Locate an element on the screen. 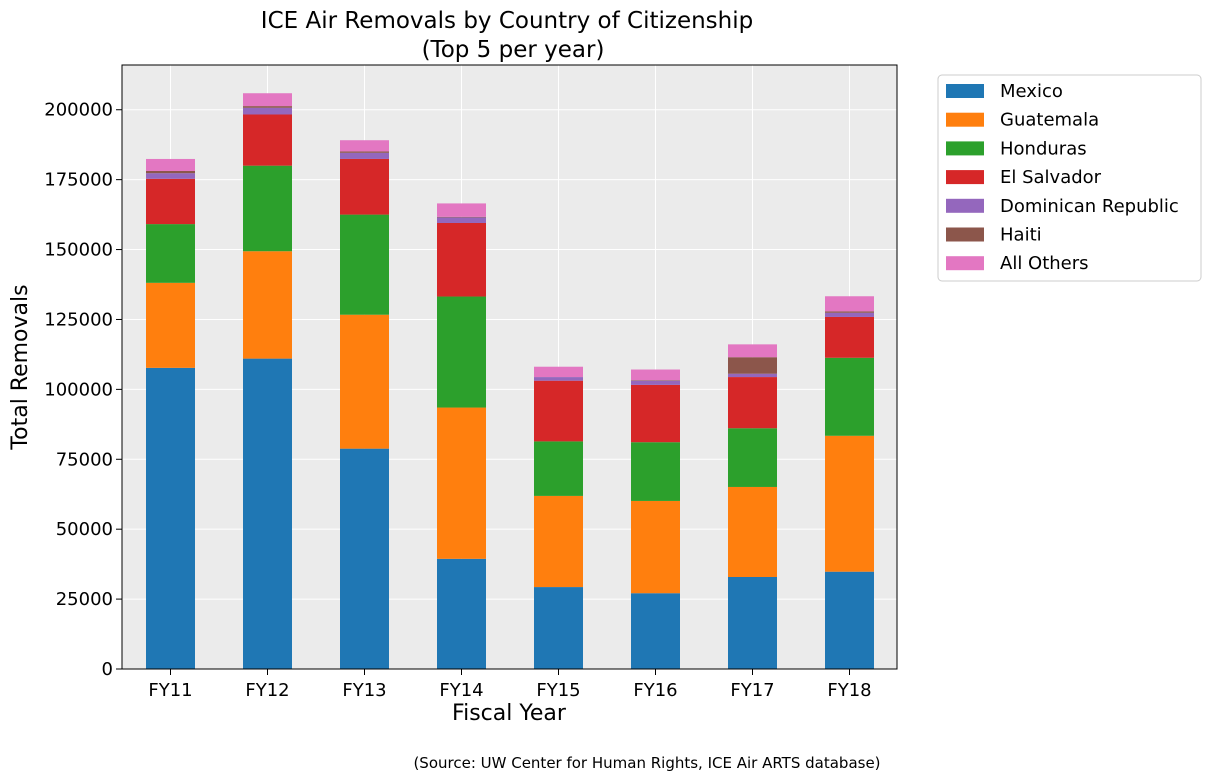 The image size is (1211, 782). bar-guatemala-fy11 is located at coordinates (170, 325).